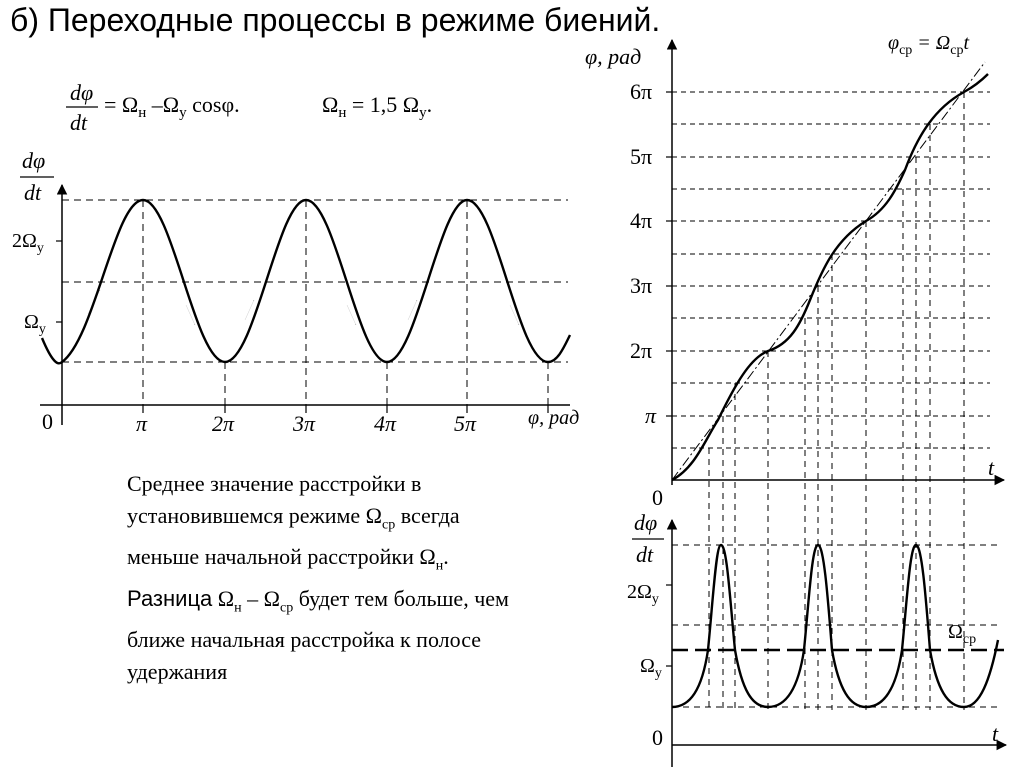 The image size is (1024, 767). What do you see at coordinates (223, 423) in the screenshot?
I see `left-xtick-2: 2π` at bounding box center [223, 423].